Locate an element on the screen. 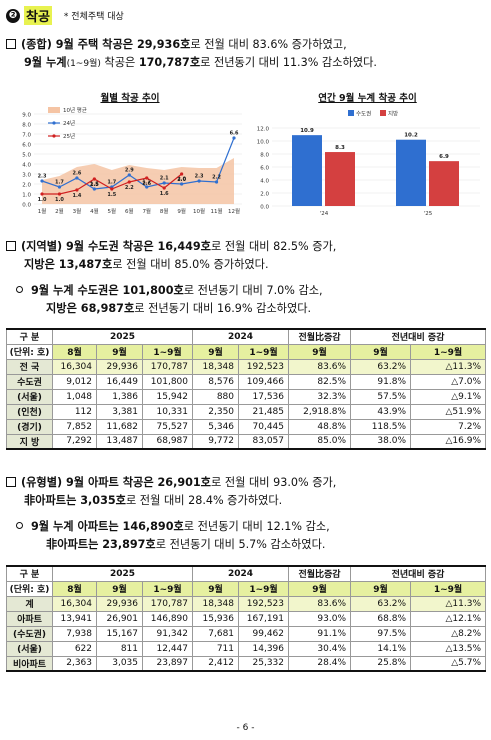  table-cell: 25.8% is located at coordinates (381, 663).